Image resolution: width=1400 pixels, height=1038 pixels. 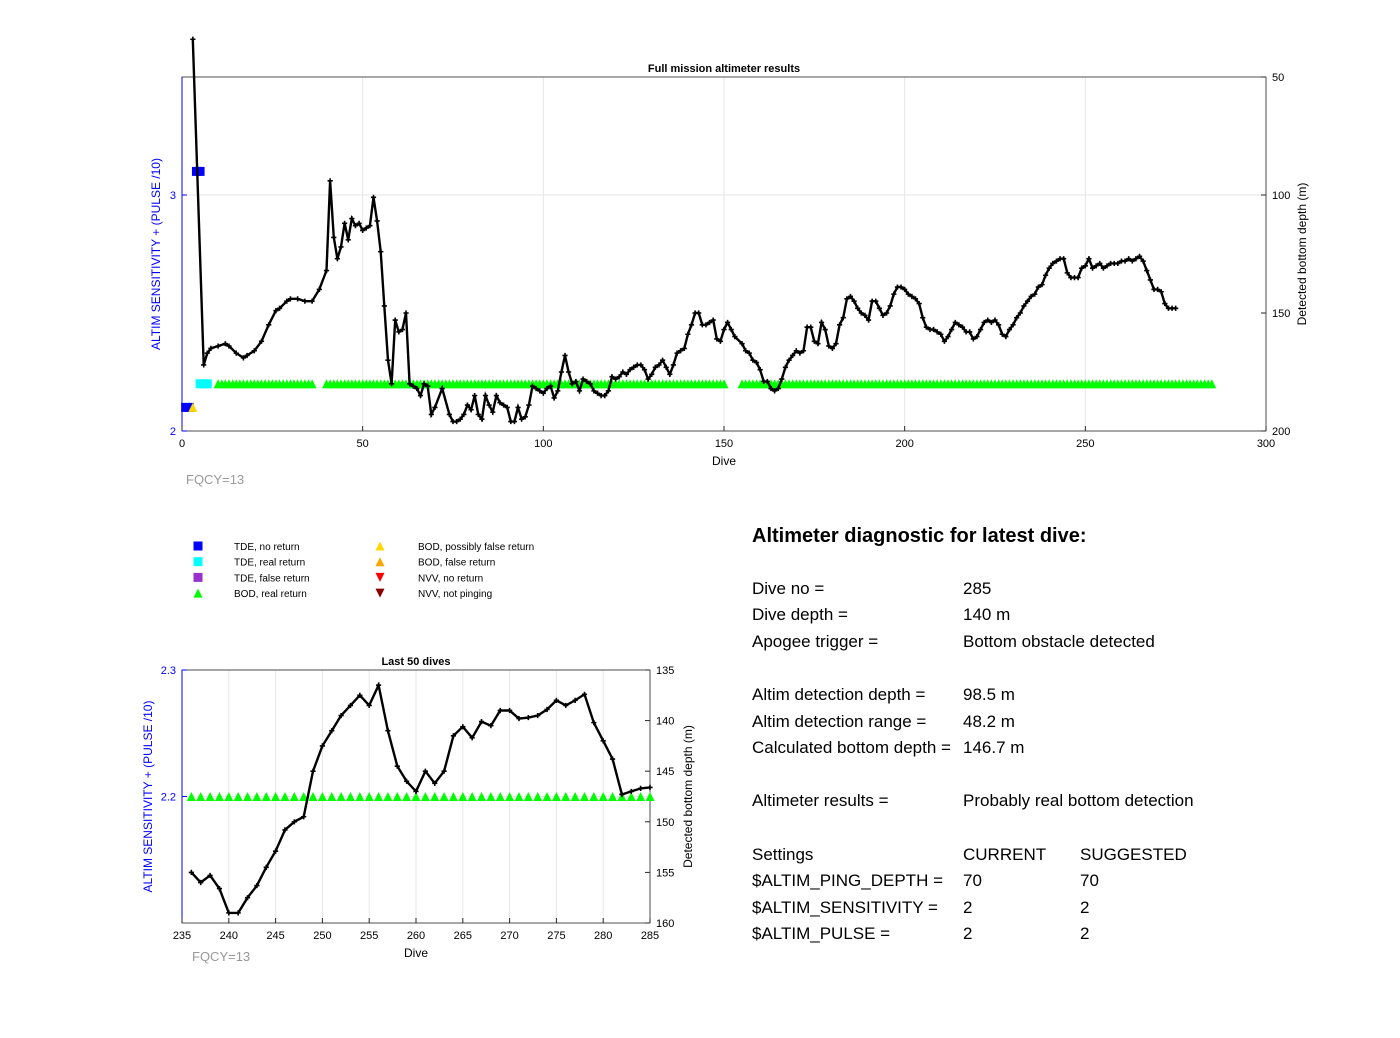 I want to click on y-right-tick-label: 155, so click(x=665, y=873).